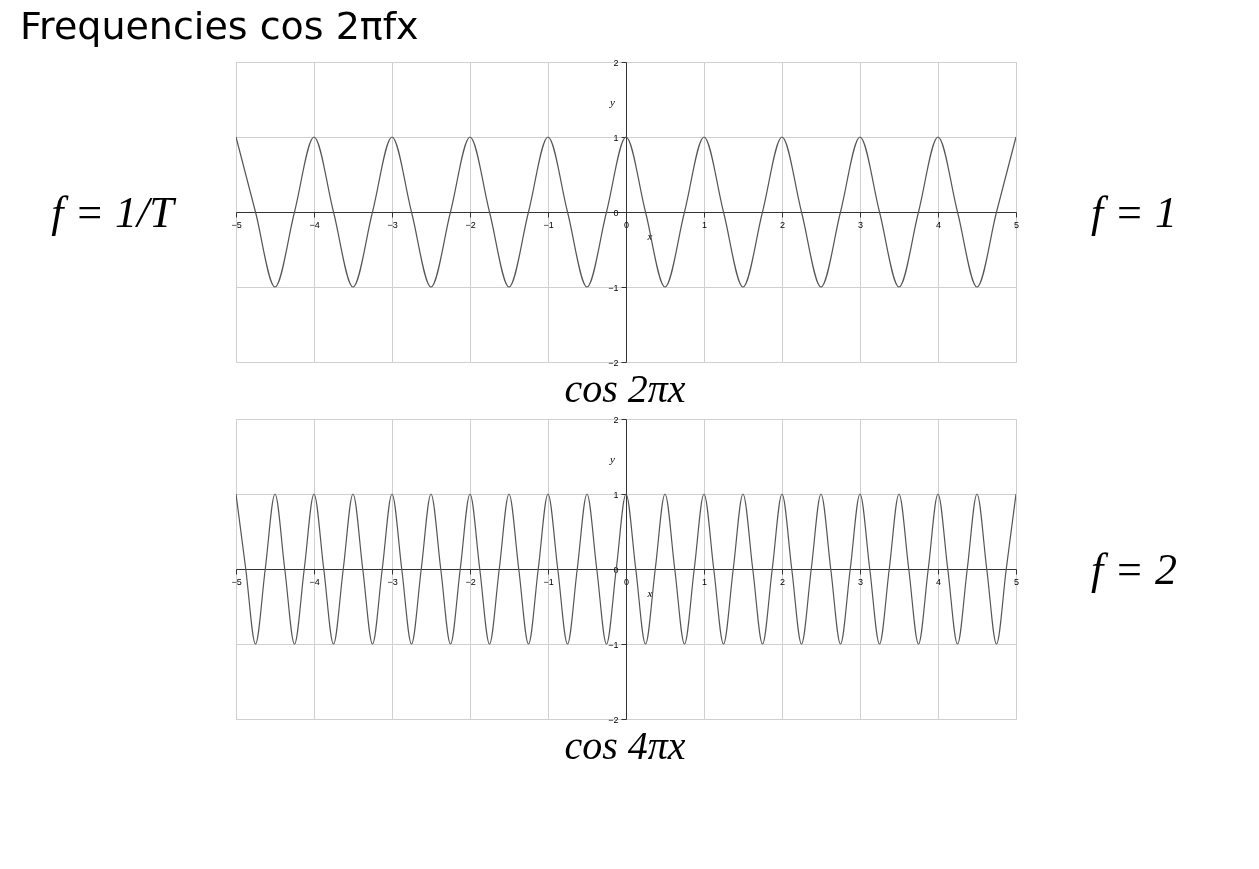  What do you see at coordinates (1134, 212) in the screenshot?
I see `text: f = 1` at bounding box center [1134, 212].